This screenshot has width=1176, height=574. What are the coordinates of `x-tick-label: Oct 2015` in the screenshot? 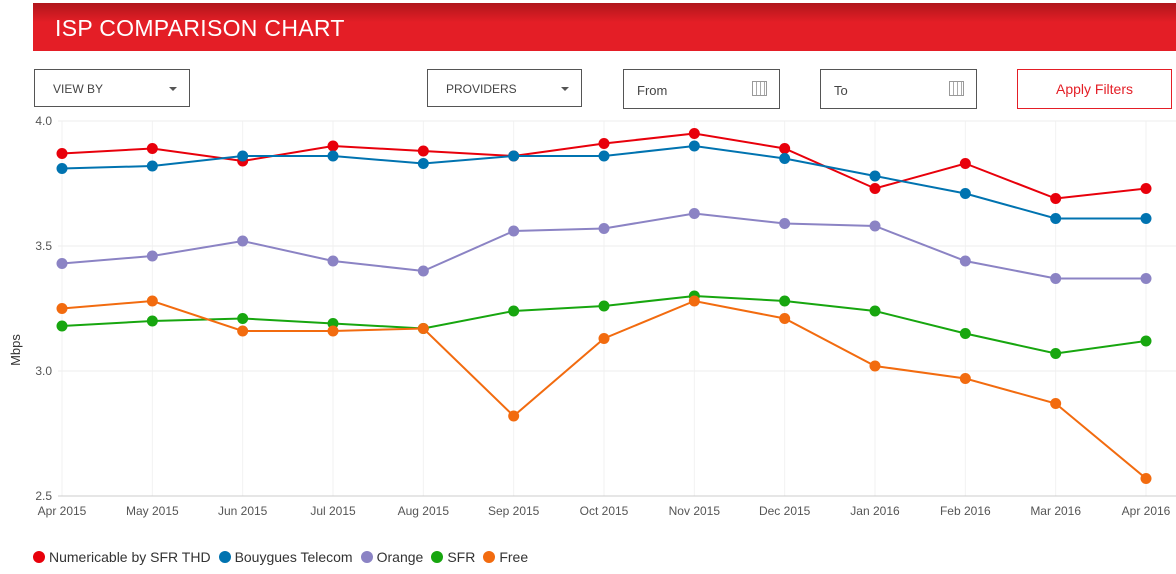 It's located at (604, 511).